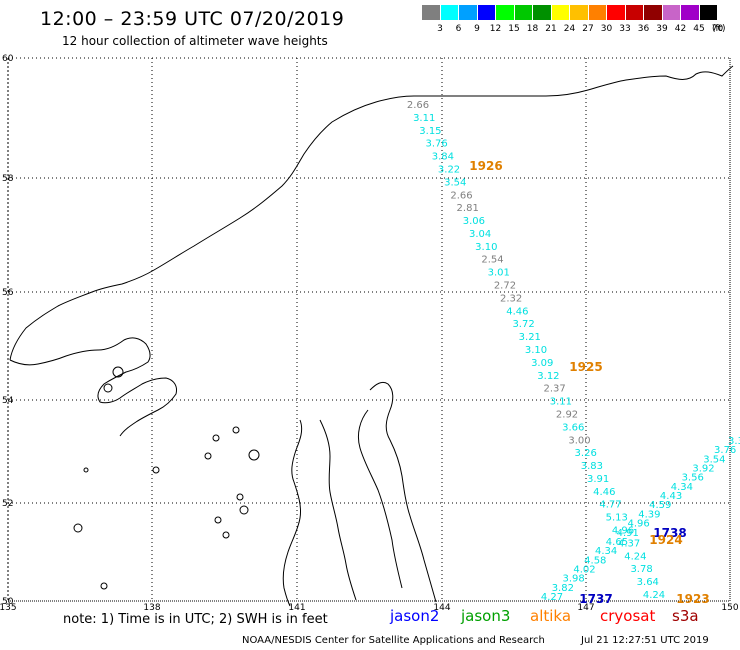 Image resolution: width=740 pixels, height=650 pixels. I want to click on lon-label: 135, so click(8, 608).